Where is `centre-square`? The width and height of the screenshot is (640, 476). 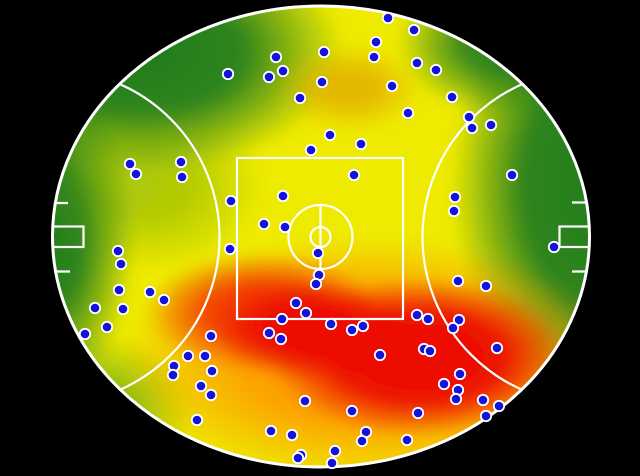 centre-square is located at coordinates (320, 238).